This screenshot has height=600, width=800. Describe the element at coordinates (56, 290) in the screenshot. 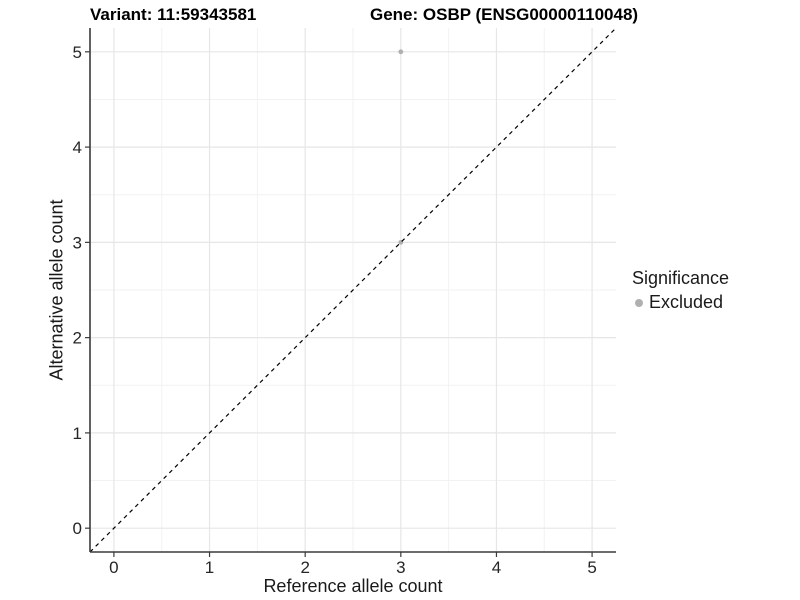

I see `y-axis-title: Alternative allele count` at that location.